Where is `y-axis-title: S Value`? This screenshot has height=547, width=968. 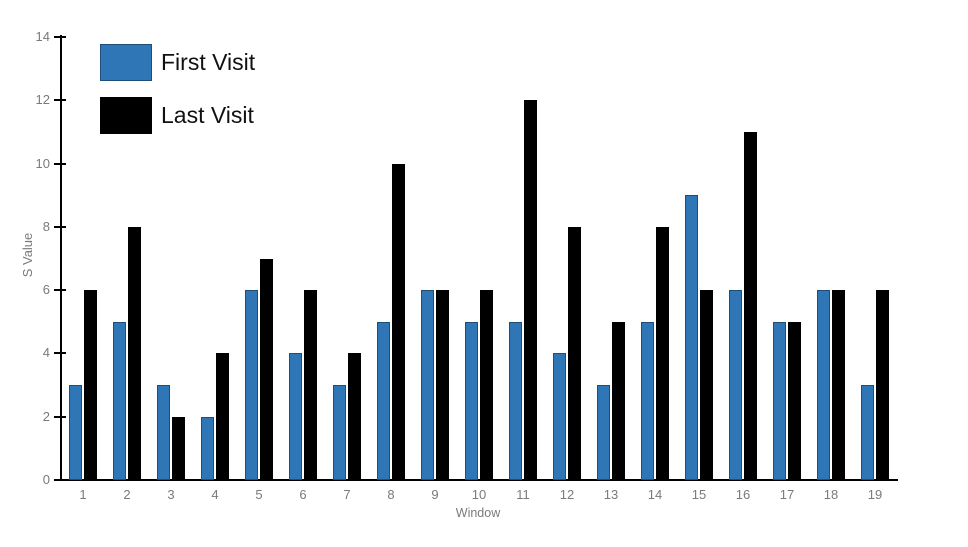
y-axis-title: S Value is located at coordinates (27, 255).